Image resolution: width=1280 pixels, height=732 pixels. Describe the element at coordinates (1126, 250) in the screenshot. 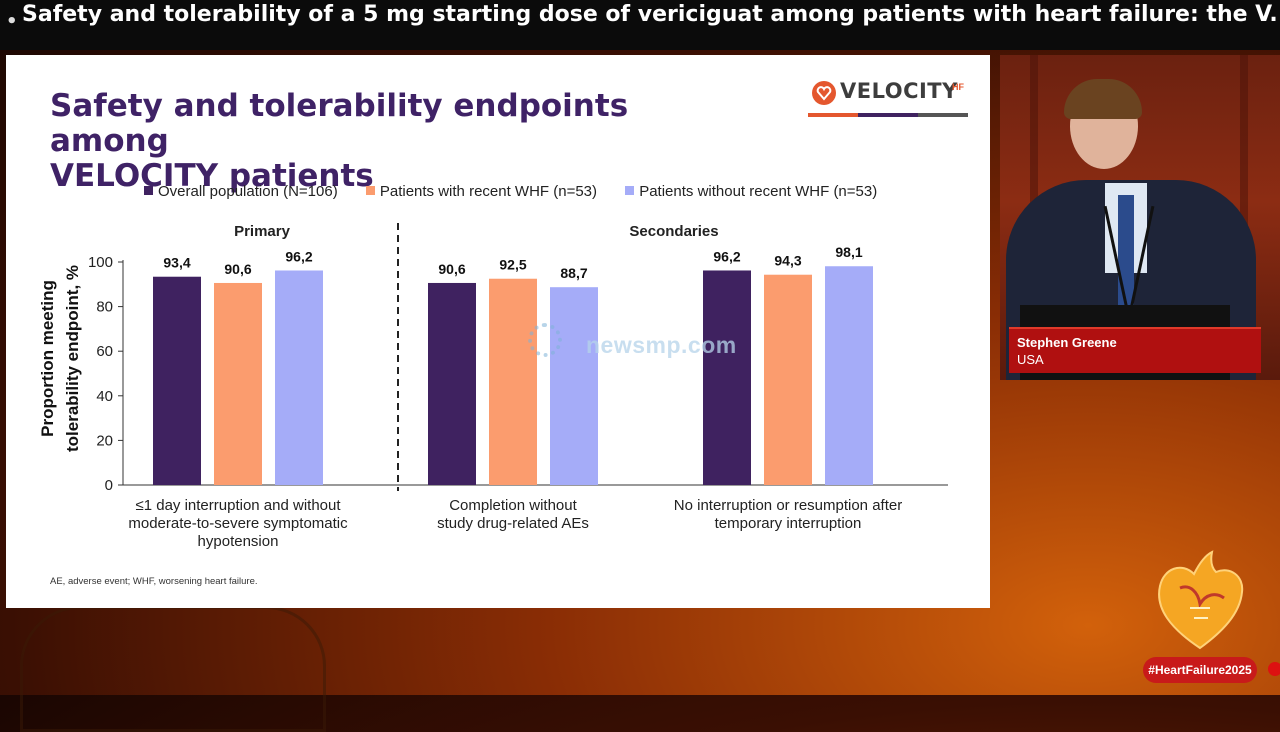

I see `speaker-tie` at that location.